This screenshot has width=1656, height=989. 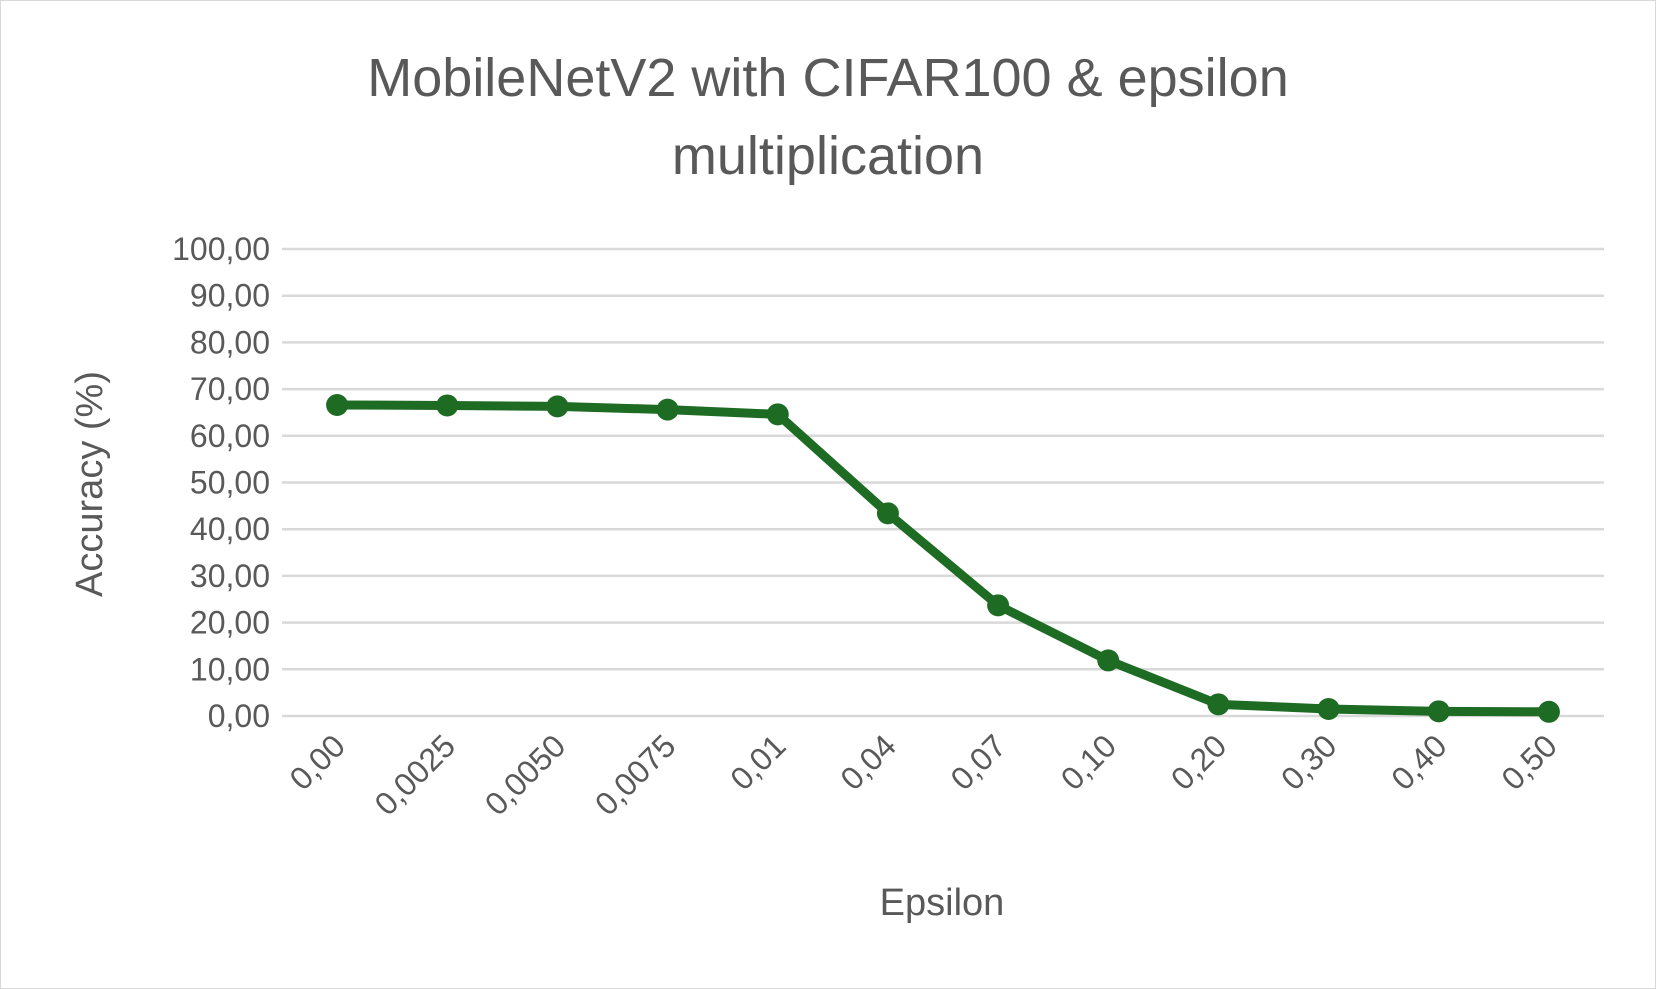 What do you see at coordinates (828, 156) in the screenshot?
I see `chart-title-line-2: multiplication` at bounding box center [828, 156].